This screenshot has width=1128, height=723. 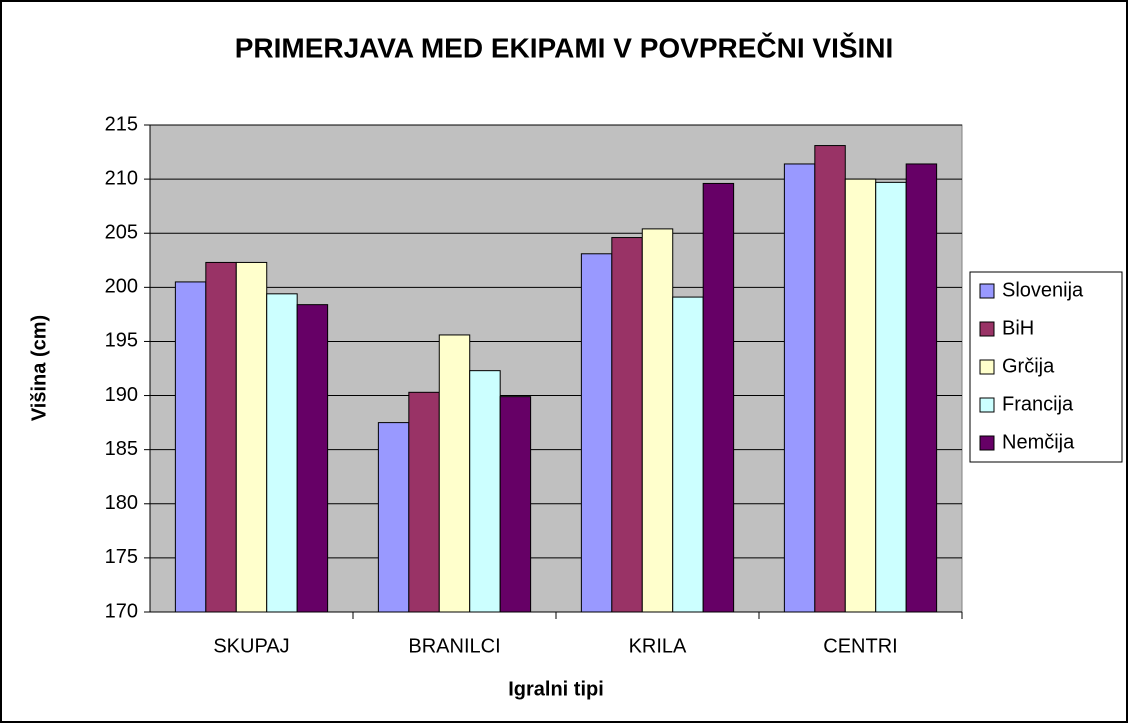 I want to click on legend-label: Slovenija, so click(x=1043, y=290).